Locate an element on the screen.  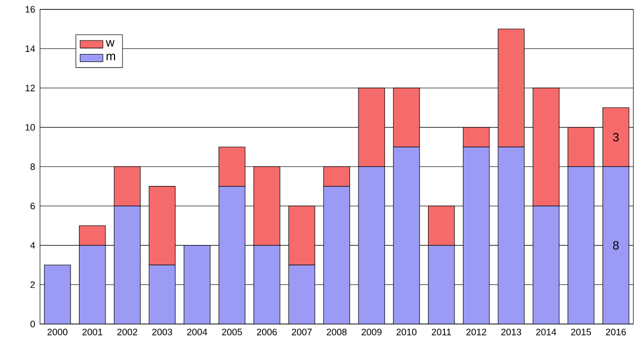
x-tick-label: 2014 is located at coordinates (546, 332).